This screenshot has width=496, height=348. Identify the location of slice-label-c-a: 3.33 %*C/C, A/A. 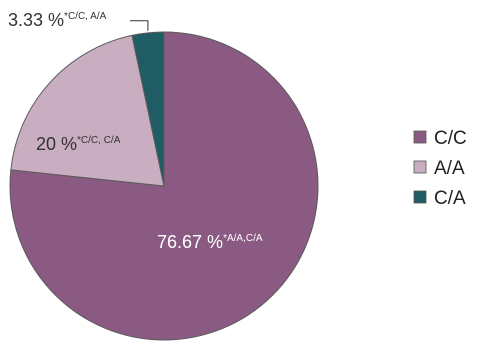
(57, 20).